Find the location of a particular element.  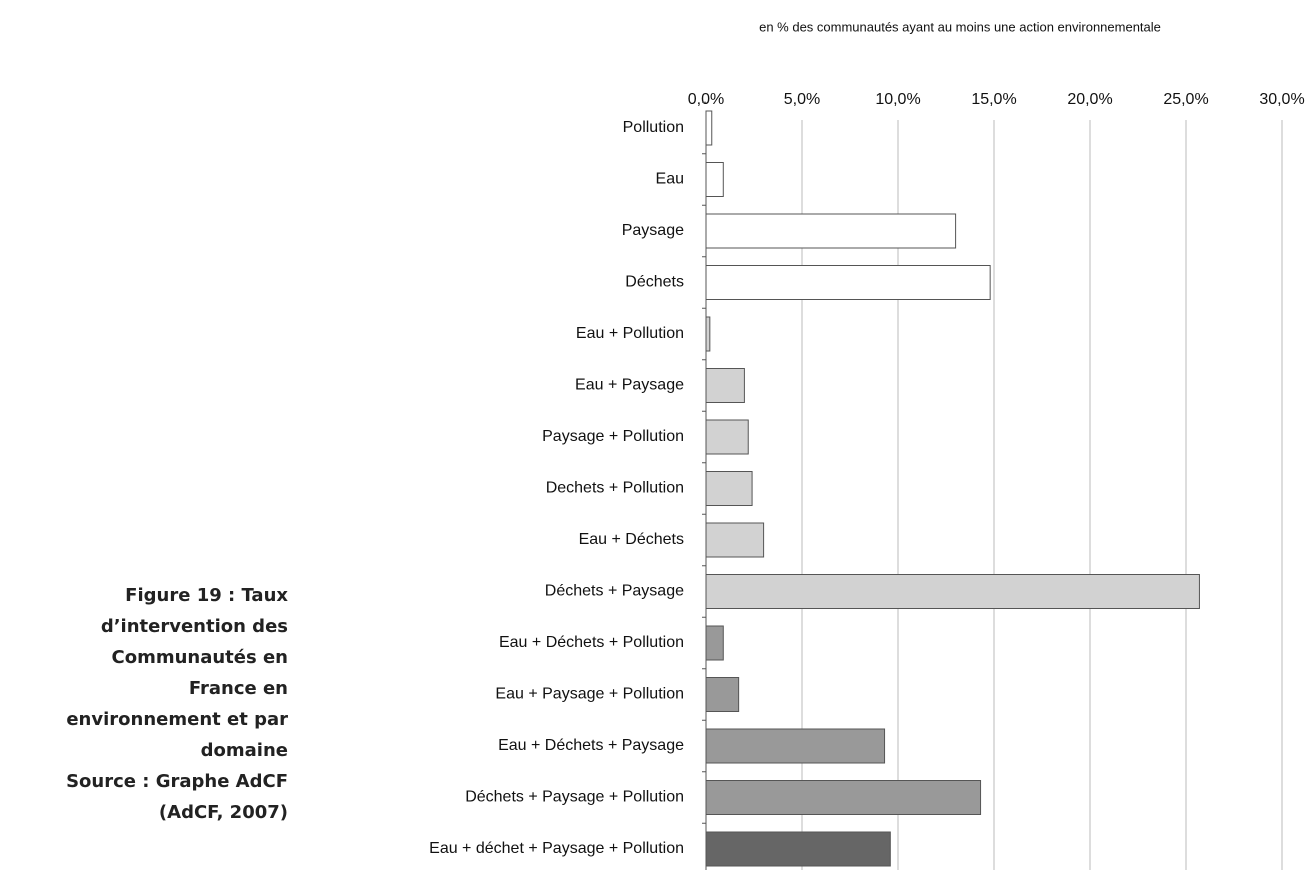

x-tick-label: 5,0% is located at coordinates (802, 99).